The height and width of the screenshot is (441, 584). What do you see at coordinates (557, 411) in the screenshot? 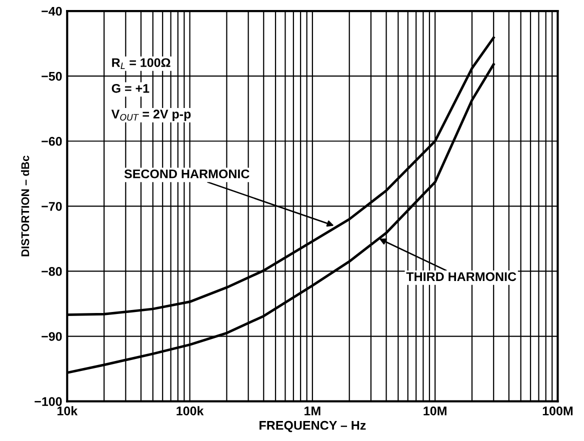
I see `x-tick-label: 100M` at bounding box center [557, 411].